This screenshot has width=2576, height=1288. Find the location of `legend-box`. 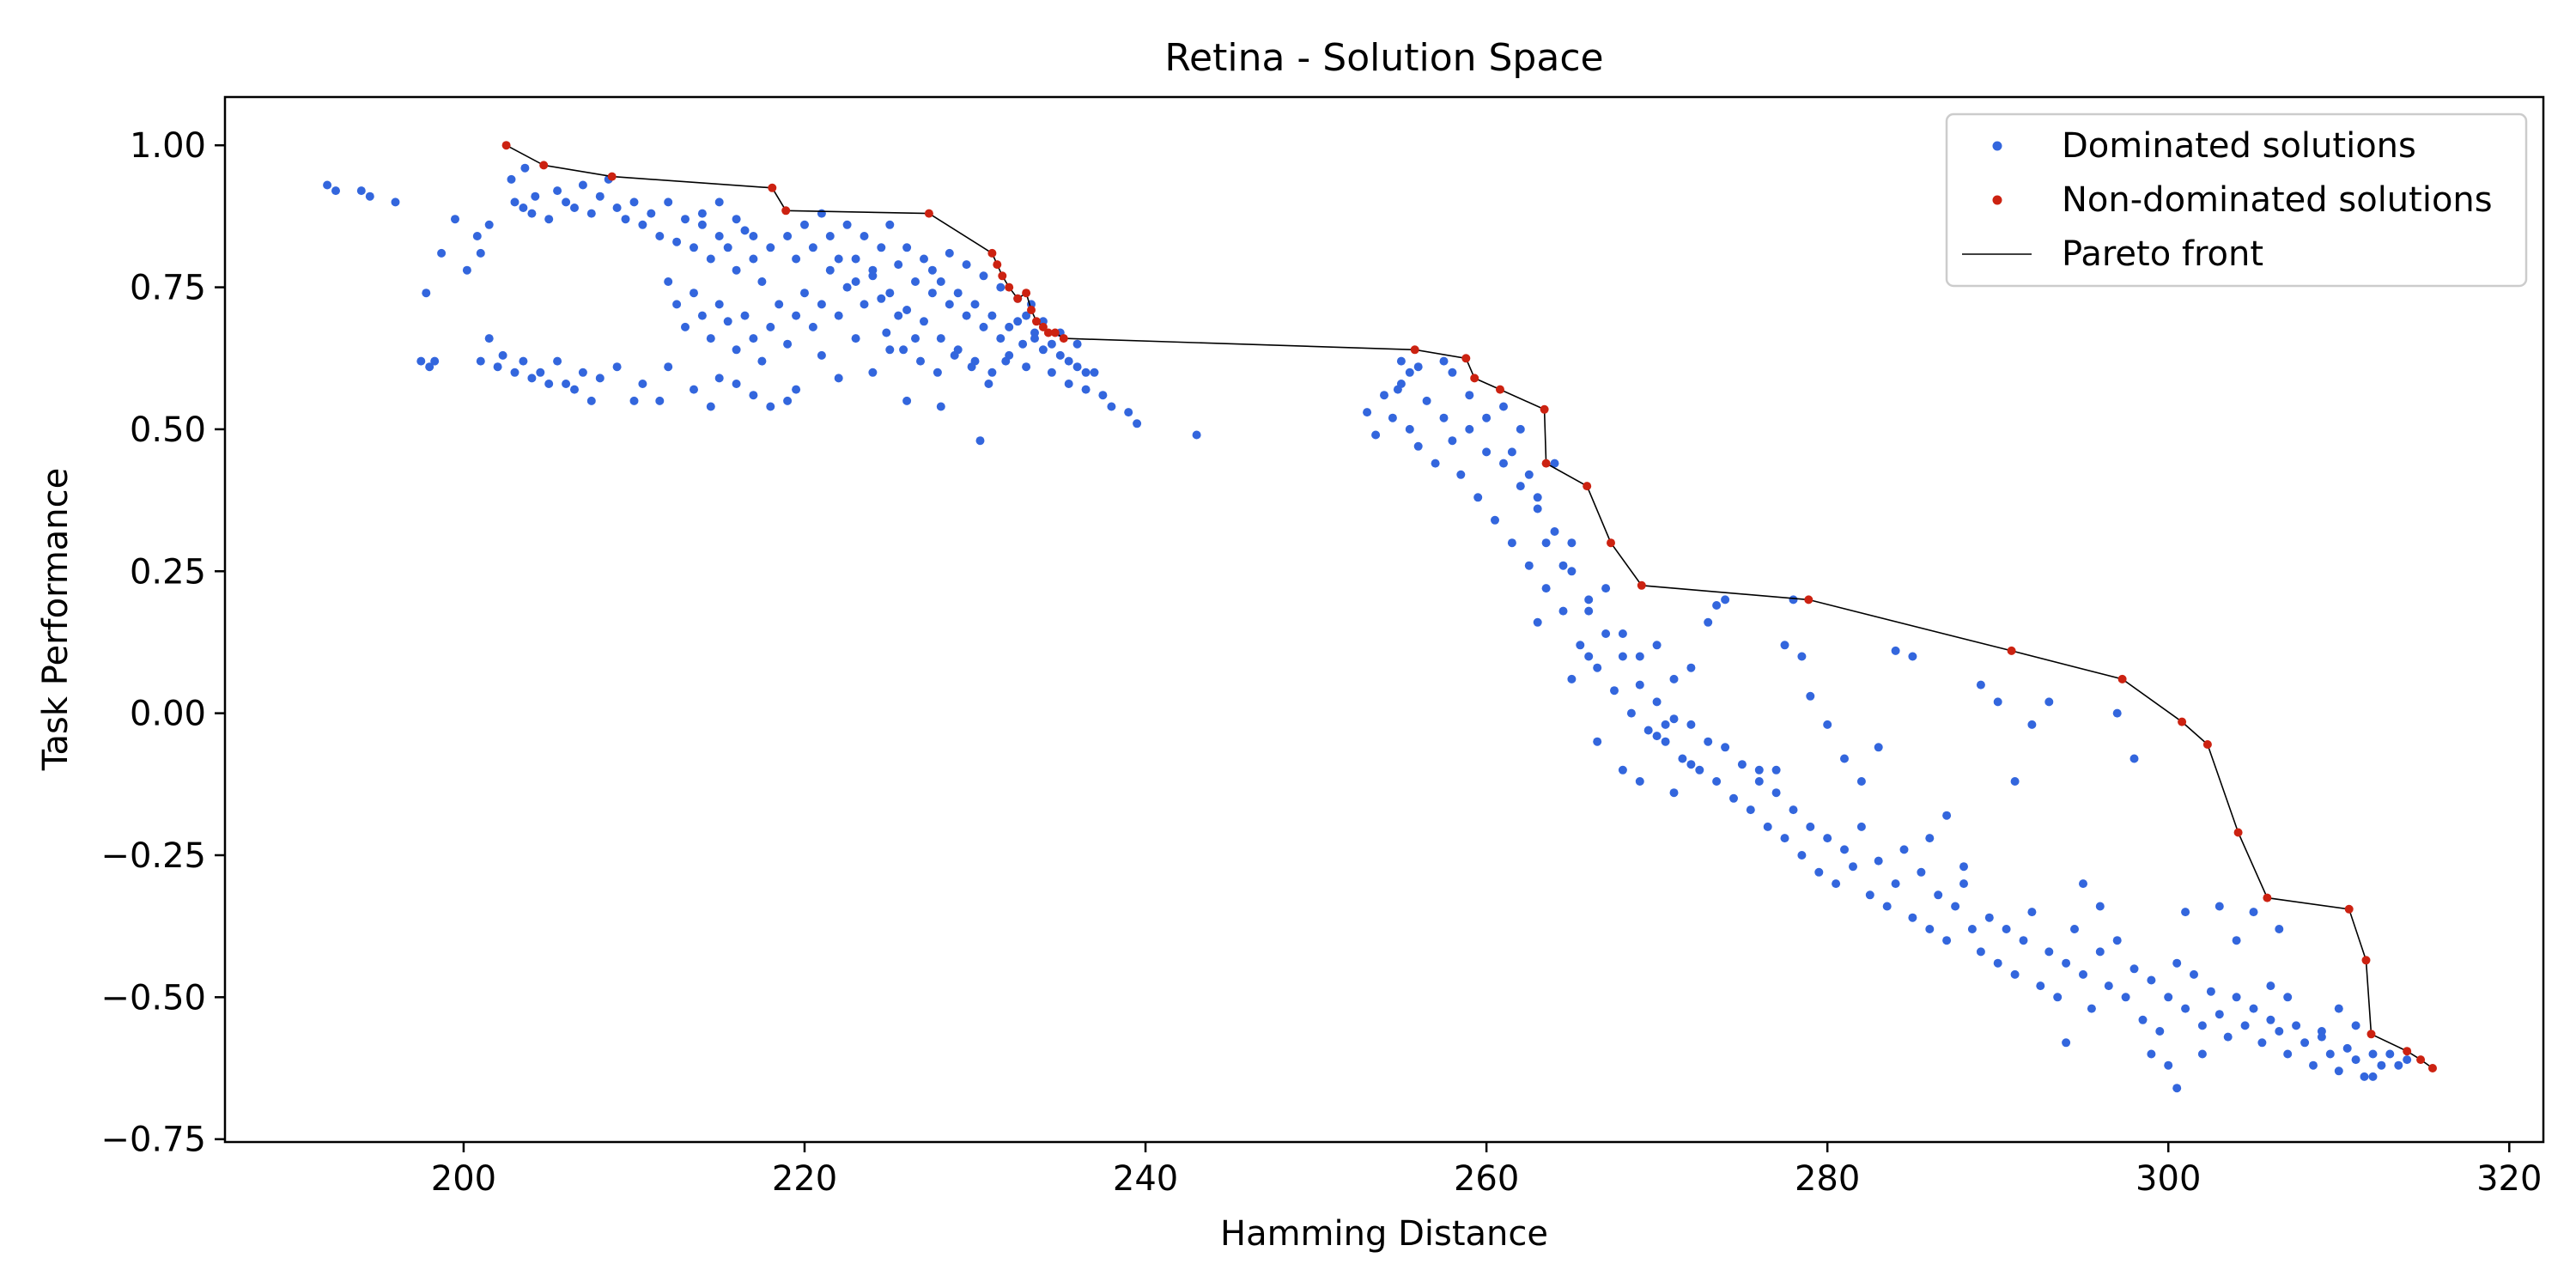

legend-box is located at coordinates (2236, 200).